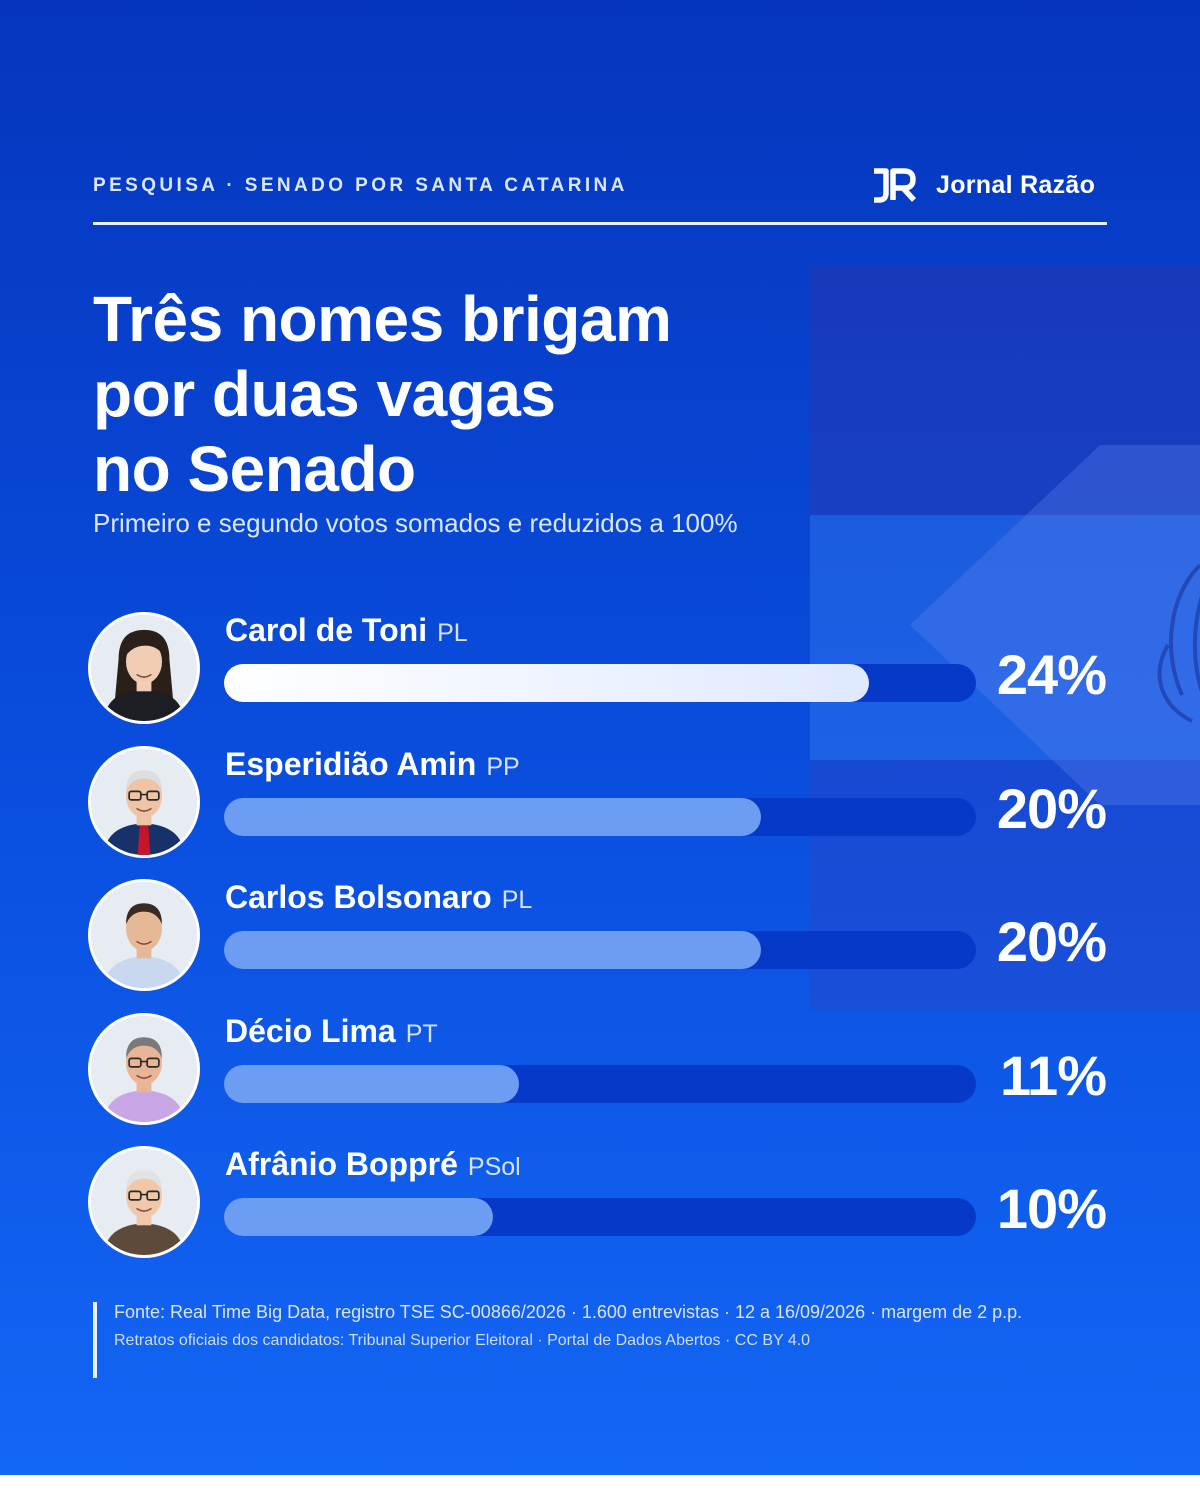 This screenshot has width=1200, height=1500. What do you see at coordinates (341, 1164) in the screenshot?
I see `candidate-name-text: Afrânio Boppré` at bounding box center [341, 1164].